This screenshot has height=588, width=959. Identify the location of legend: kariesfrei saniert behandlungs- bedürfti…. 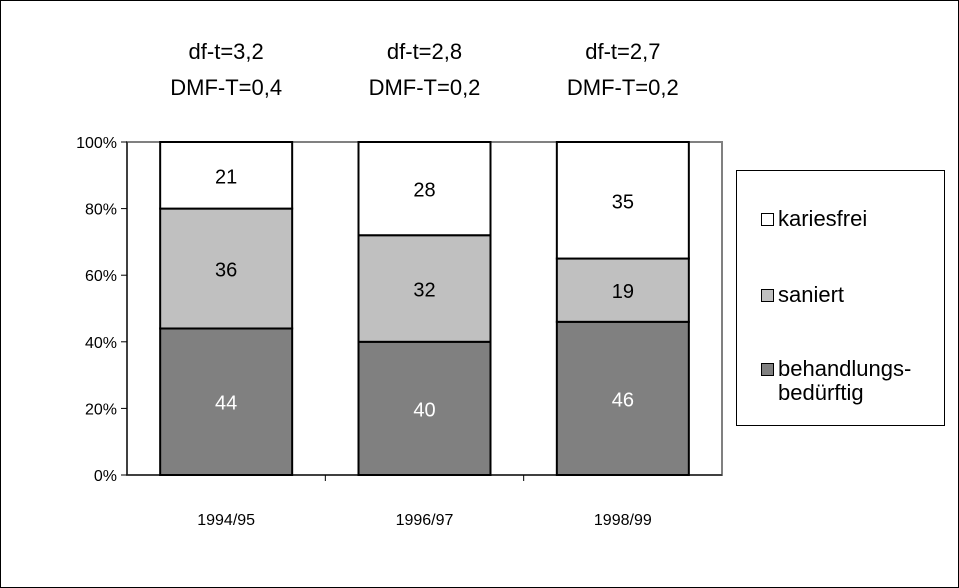
(840, 298).